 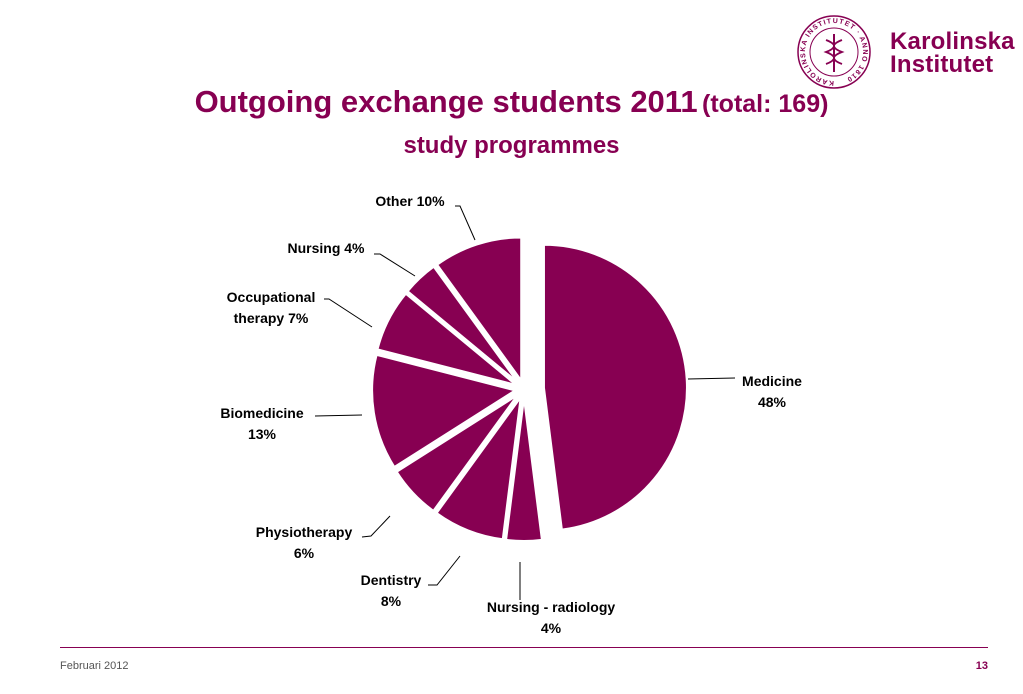 I want to click on slice-label-line: Nursing - radiology, so click(x=551, y=607).